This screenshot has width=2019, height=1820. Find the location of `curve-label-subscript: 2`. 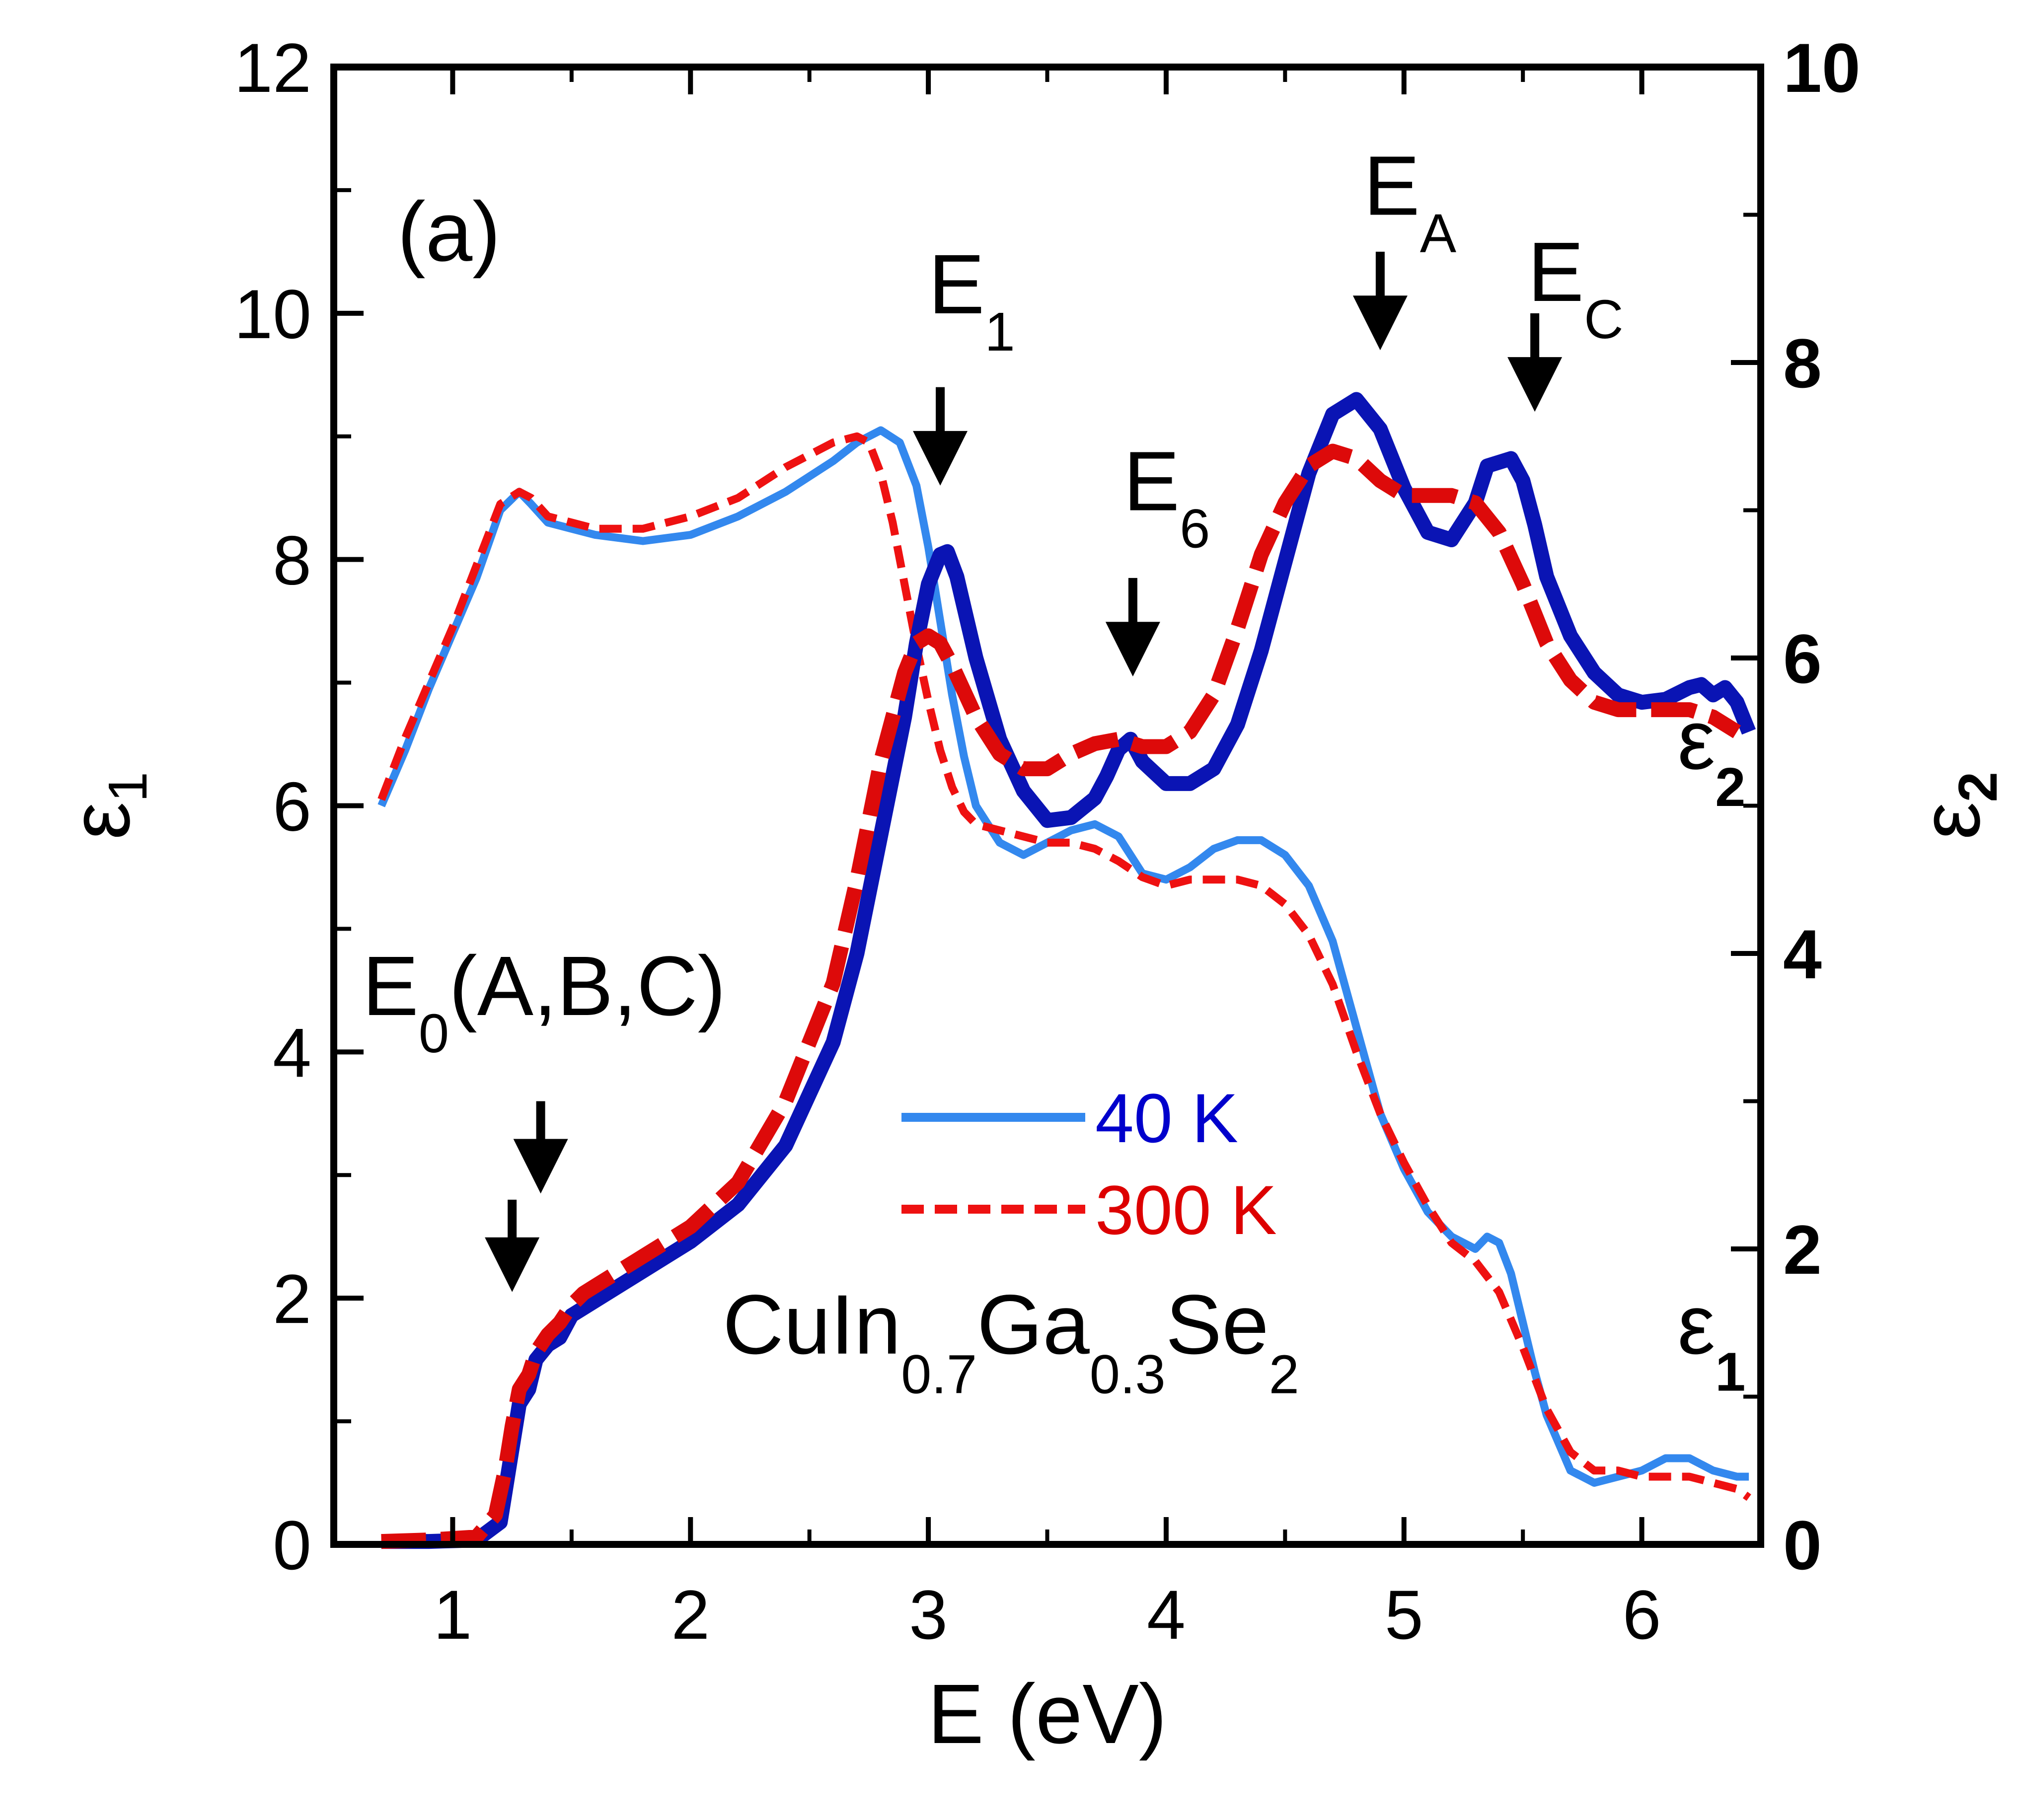

curve-label-subscript: 2 is located at coordinates (1730, 787).